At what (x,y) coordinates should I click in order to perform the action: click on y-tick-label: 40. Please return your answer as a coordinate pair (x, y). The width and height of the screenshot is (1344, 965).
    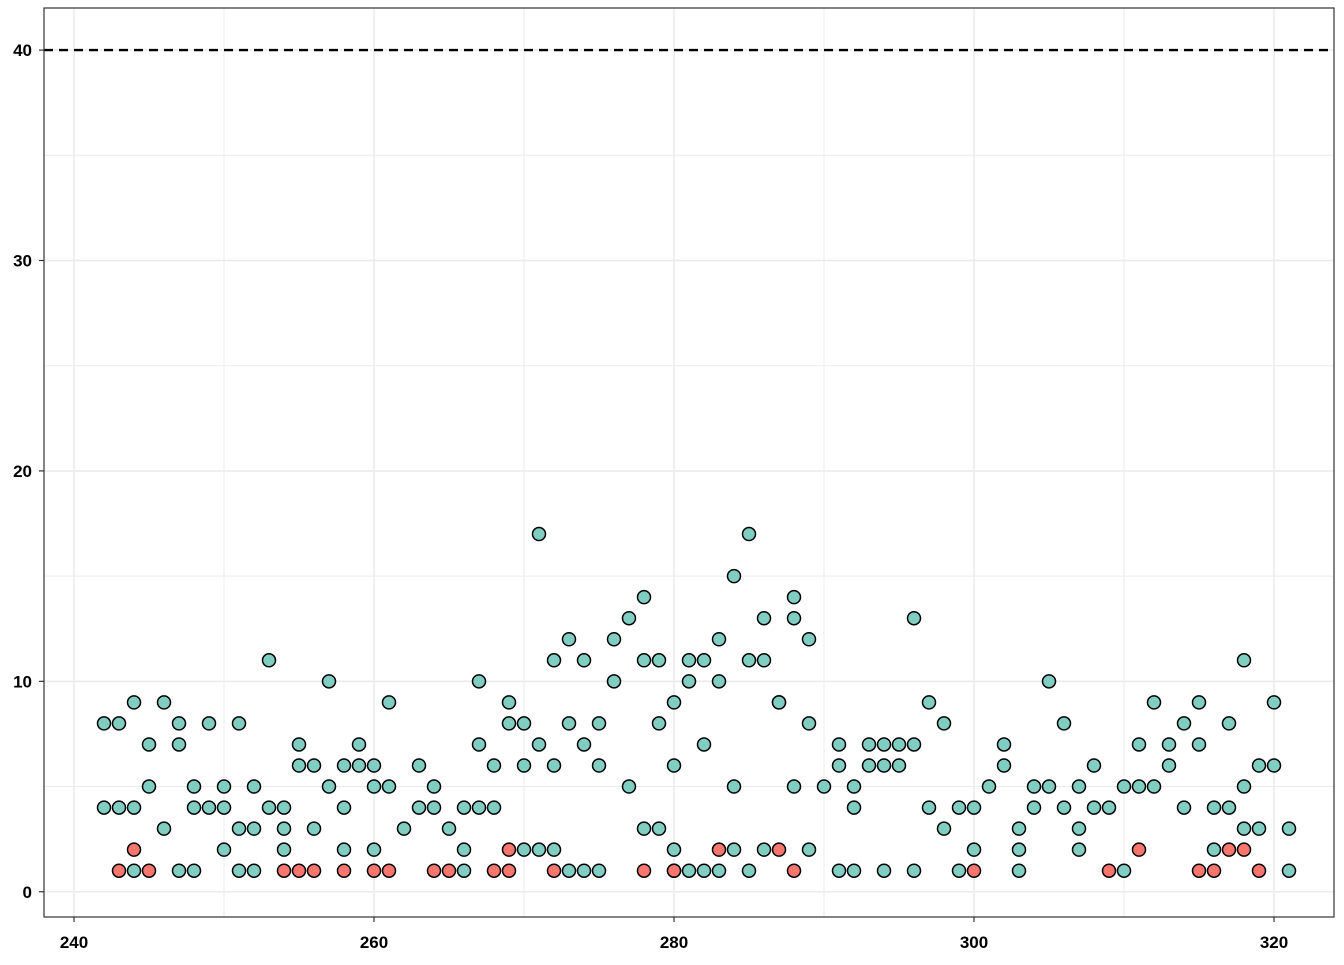
    Looking at the image, I should click on (22, 50).